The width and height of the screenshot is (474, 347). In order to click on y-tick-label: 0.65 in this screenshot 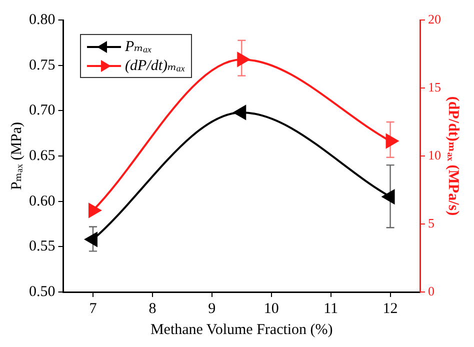, I will do `click(42, 156)`.